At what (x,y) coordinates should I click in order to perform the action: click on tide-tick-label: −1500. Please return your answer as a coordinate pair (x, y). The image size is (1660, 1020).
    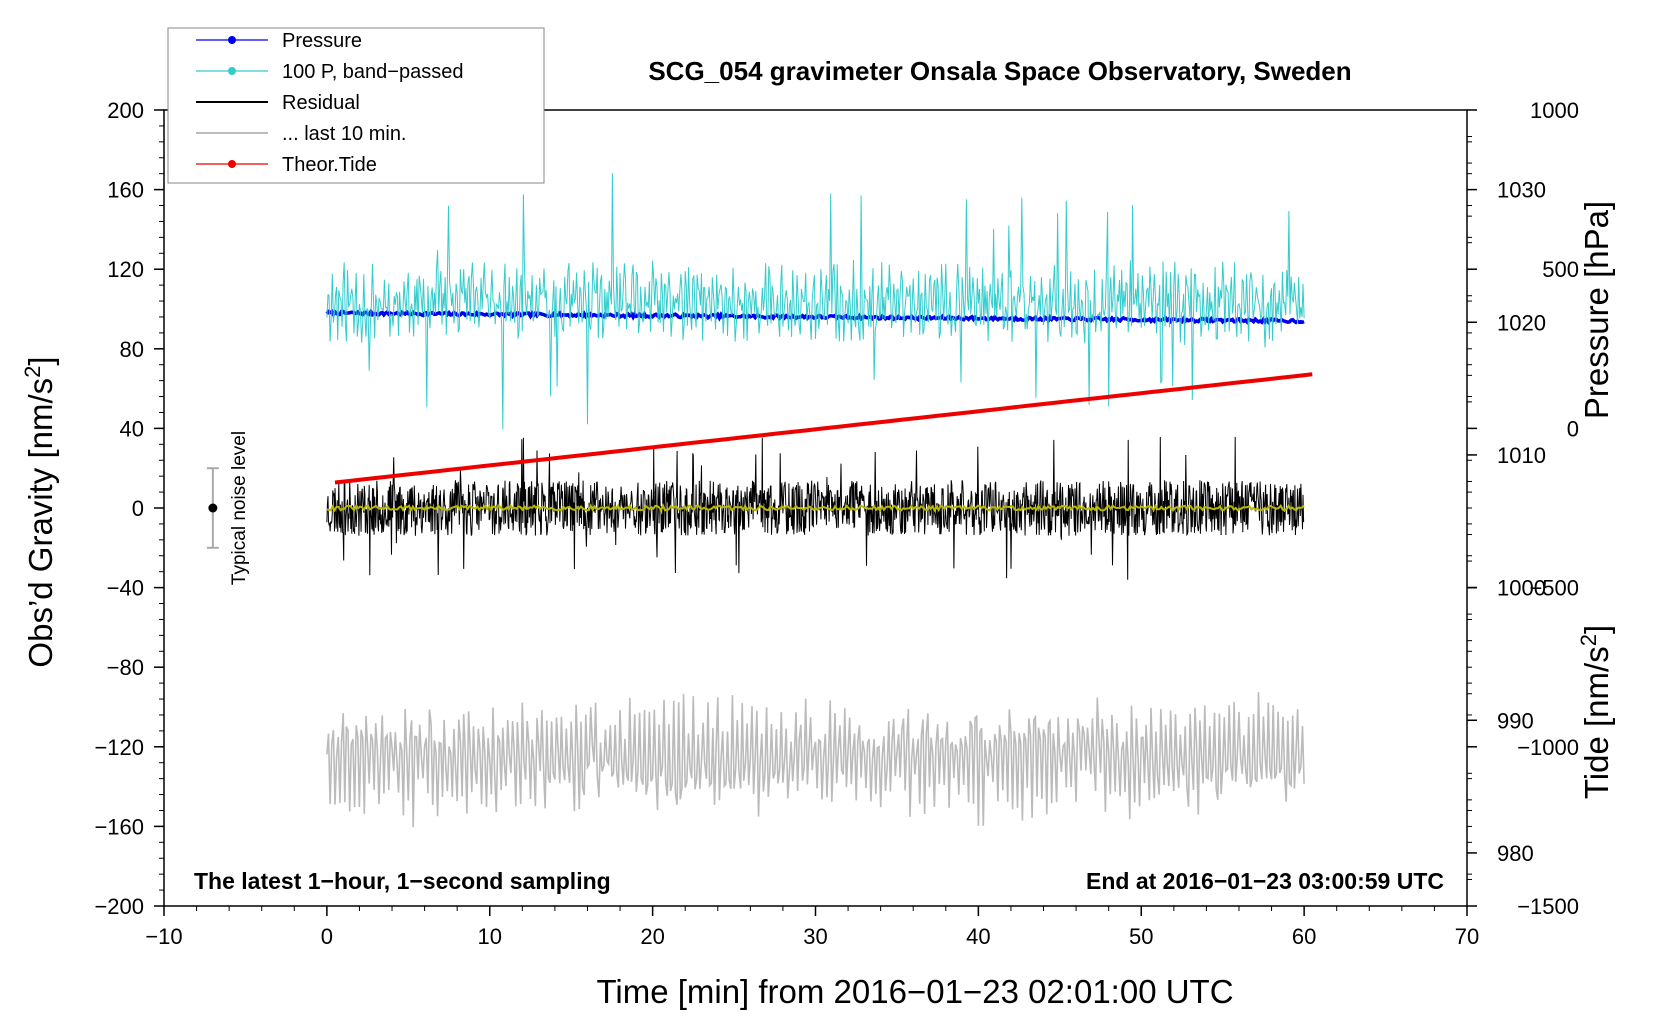
    Looking at the image, I should click on (1548, 906).